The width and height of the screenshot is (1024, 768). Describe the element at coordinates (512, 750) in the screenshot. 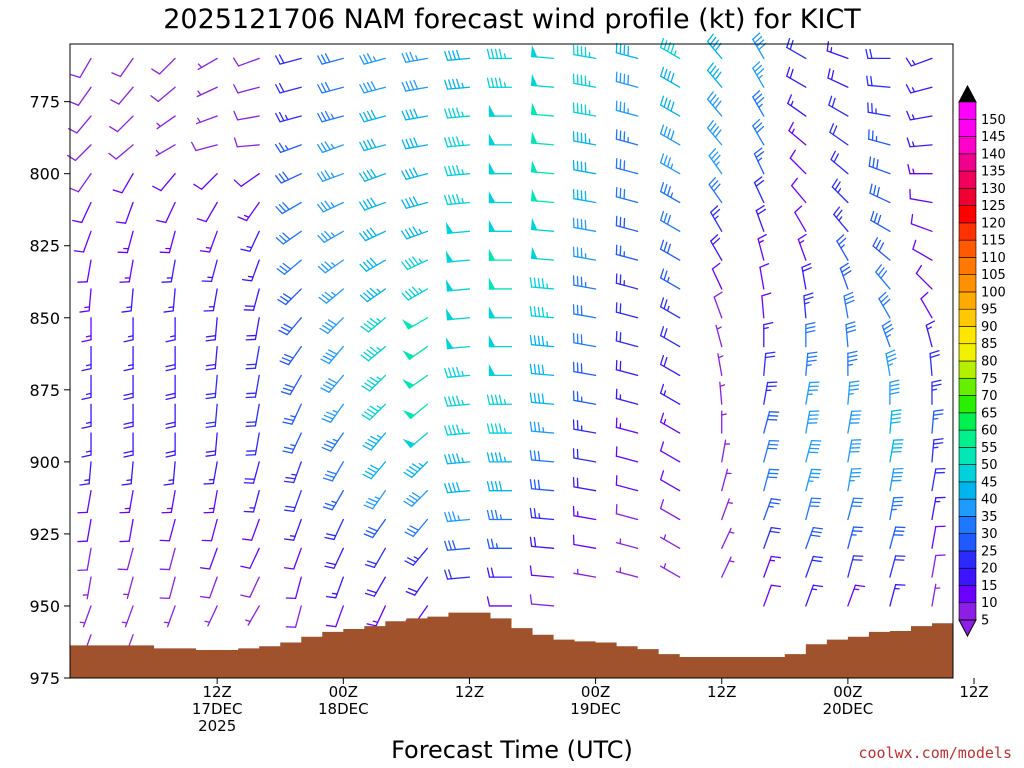

I see `x-axis-label: Forecast Time (UTC)` at that location.